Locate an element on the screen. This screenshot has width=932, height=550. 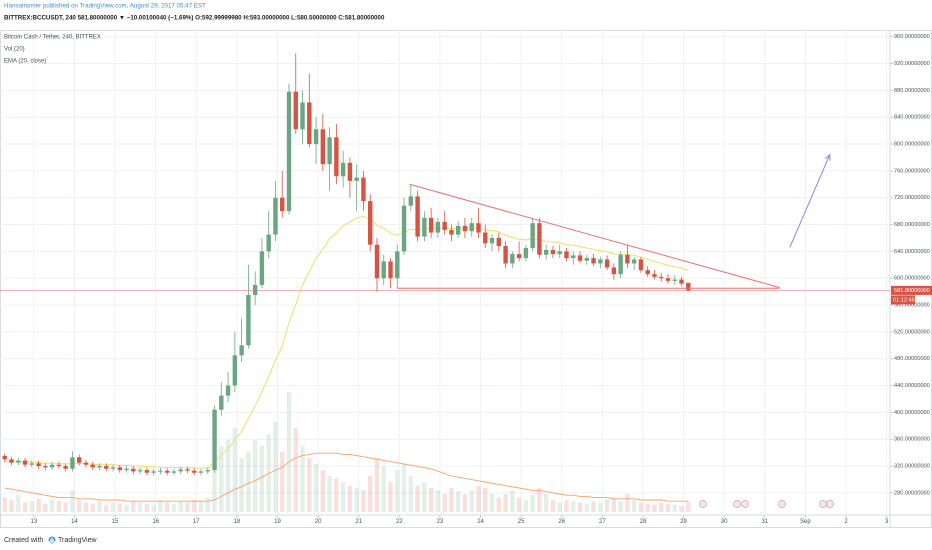
x-tick-label: 3 is located at coordinates (887, 522).